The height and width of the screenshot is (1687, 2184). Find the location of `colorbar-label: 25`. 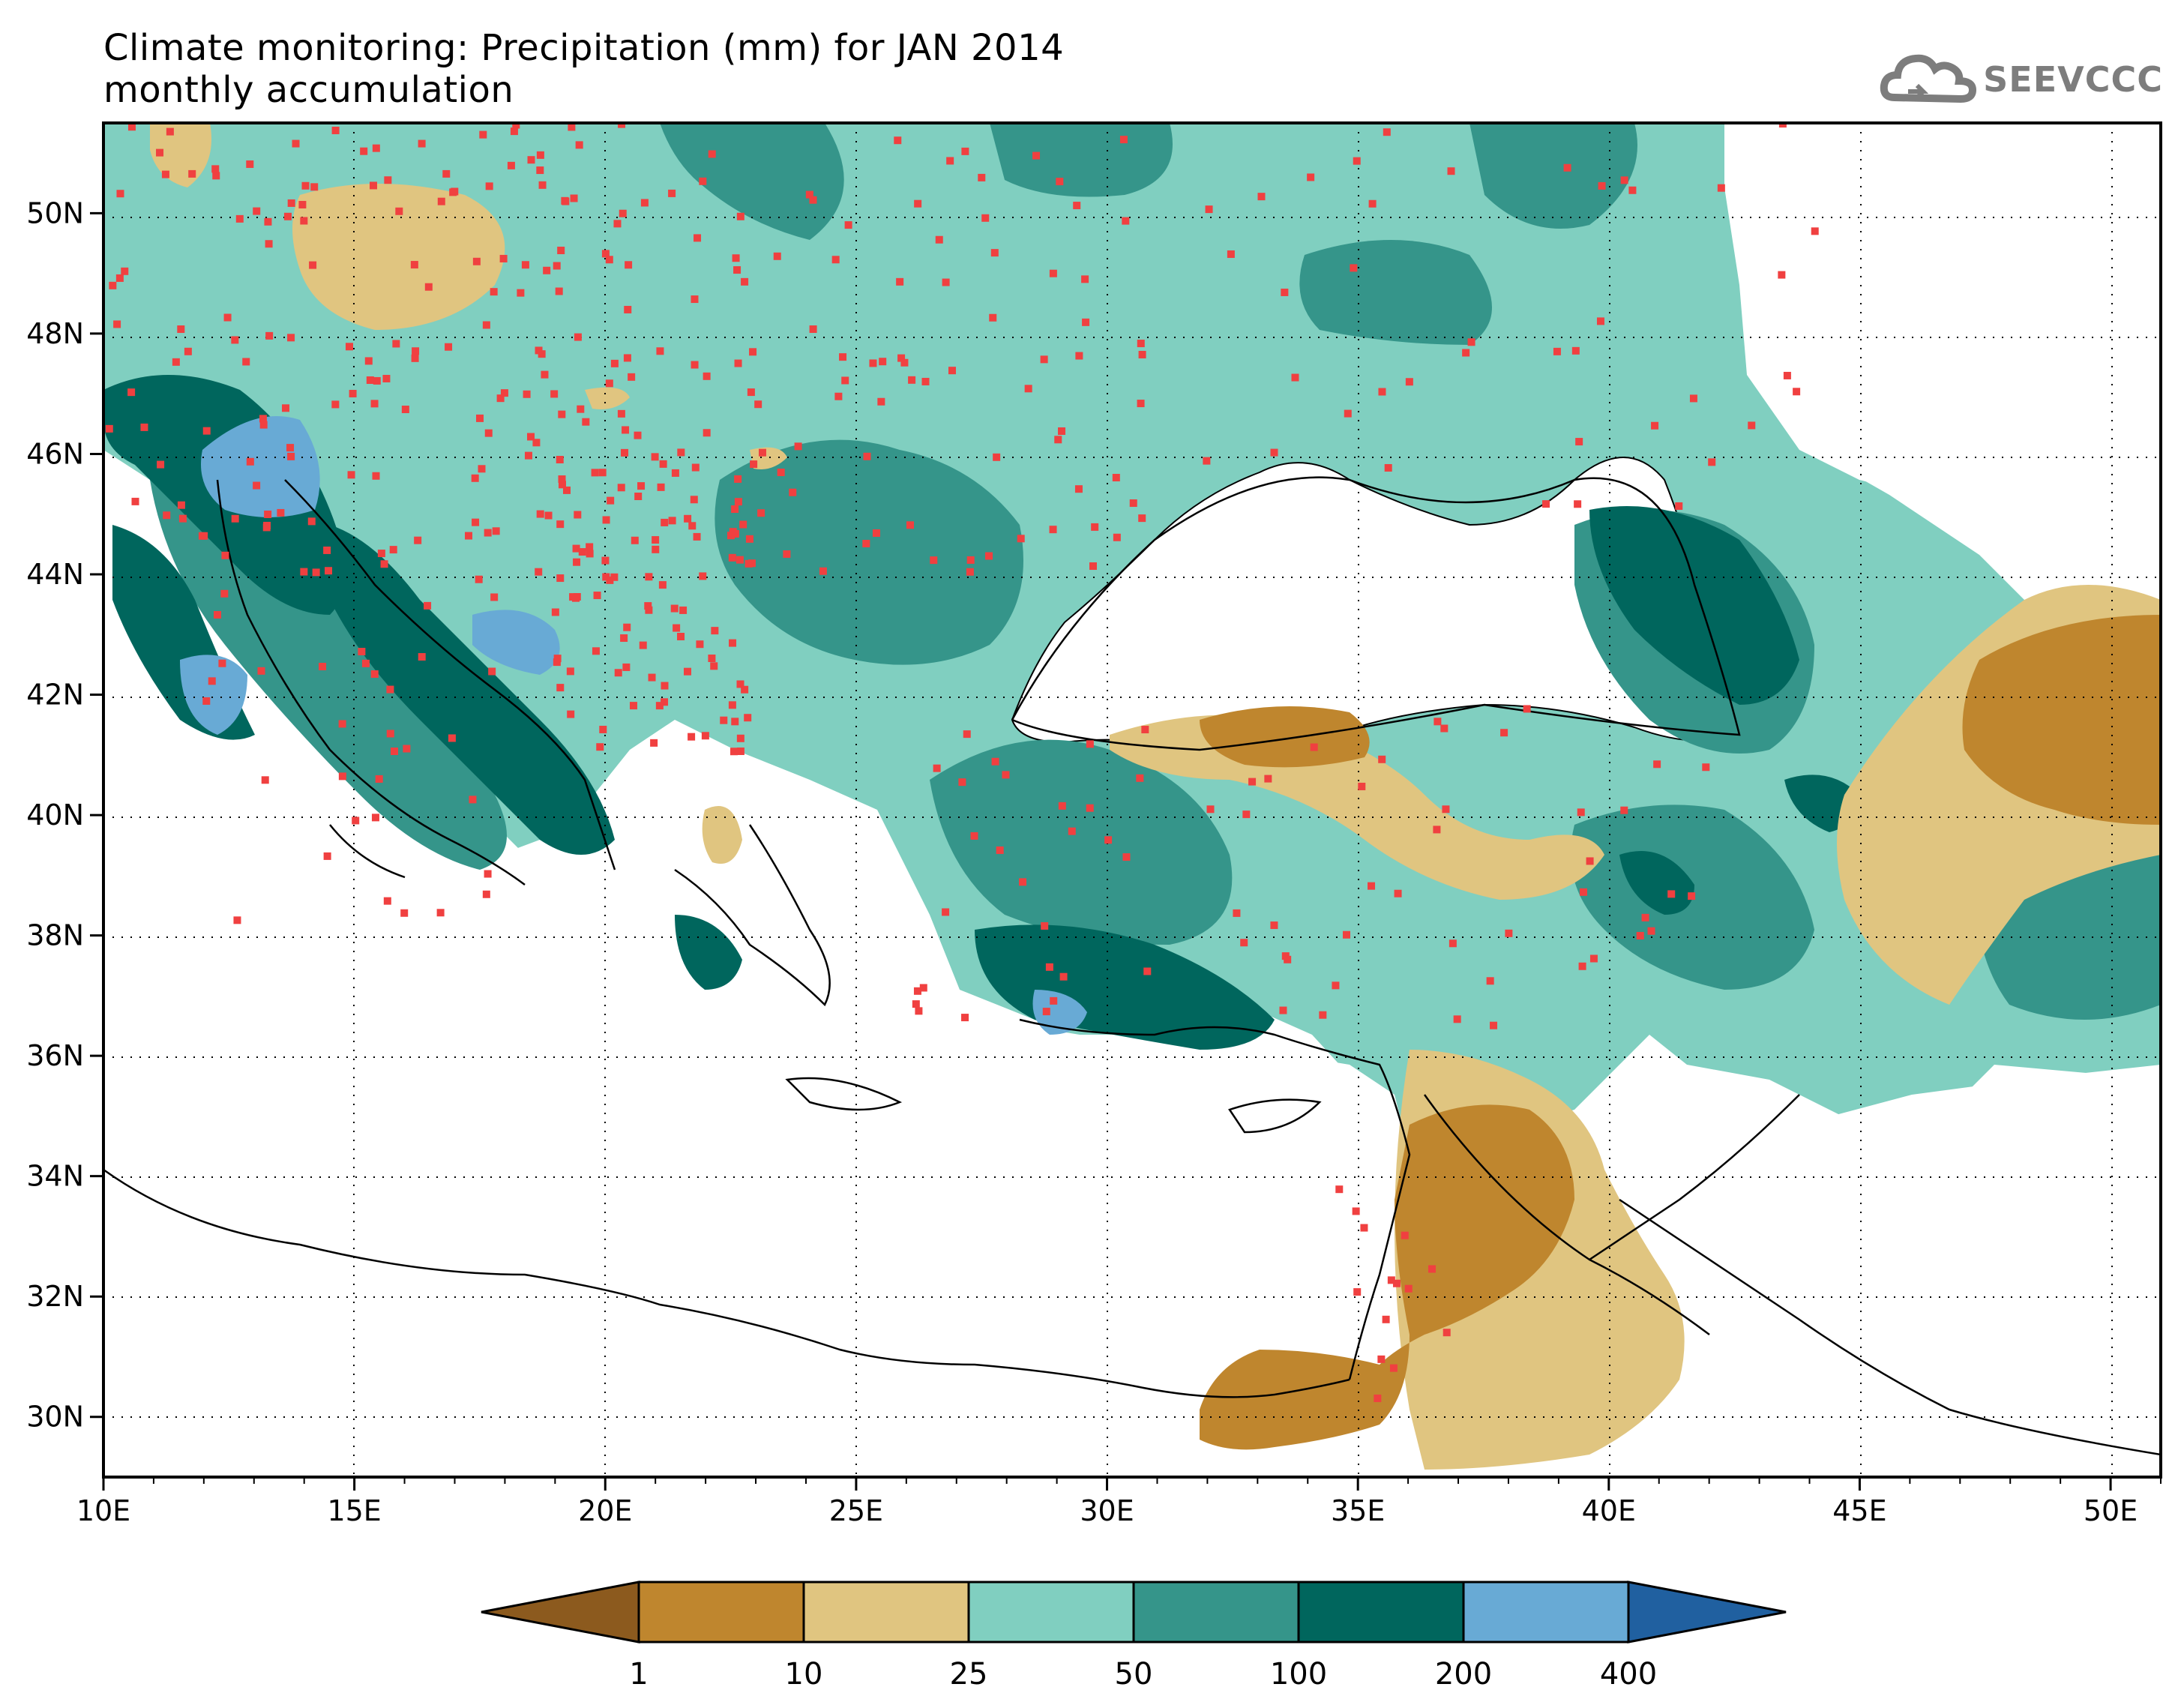

colorbar-label: 25 is located at coordinates (969, 1672).